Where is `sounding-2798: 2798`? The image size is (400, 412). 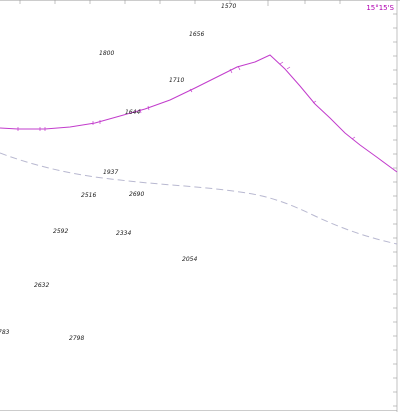
sounding-2798: 2798 is located at coordinates (76, 338).